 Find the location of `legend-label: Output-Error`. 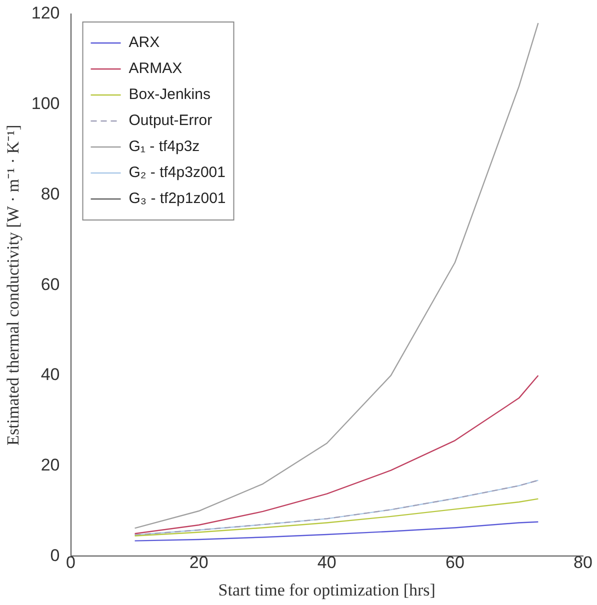

legend-label: Output-Error is located at coordinates (170, 121).